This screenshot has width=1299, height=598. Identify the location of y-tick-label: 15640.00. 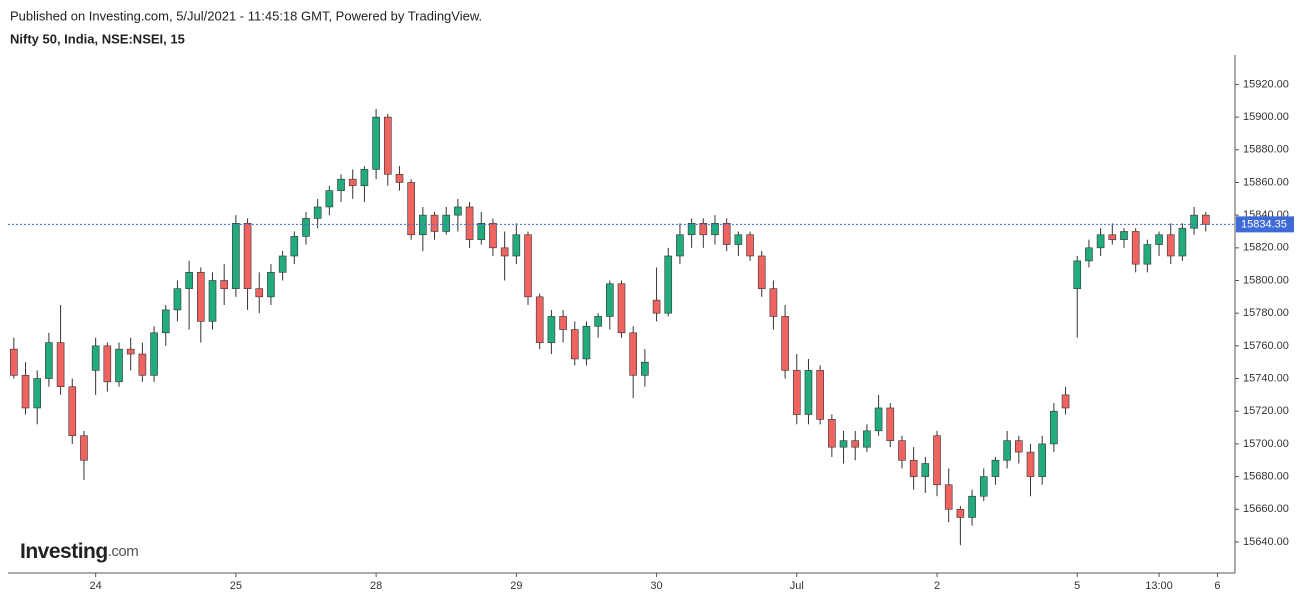
(1266, 542).